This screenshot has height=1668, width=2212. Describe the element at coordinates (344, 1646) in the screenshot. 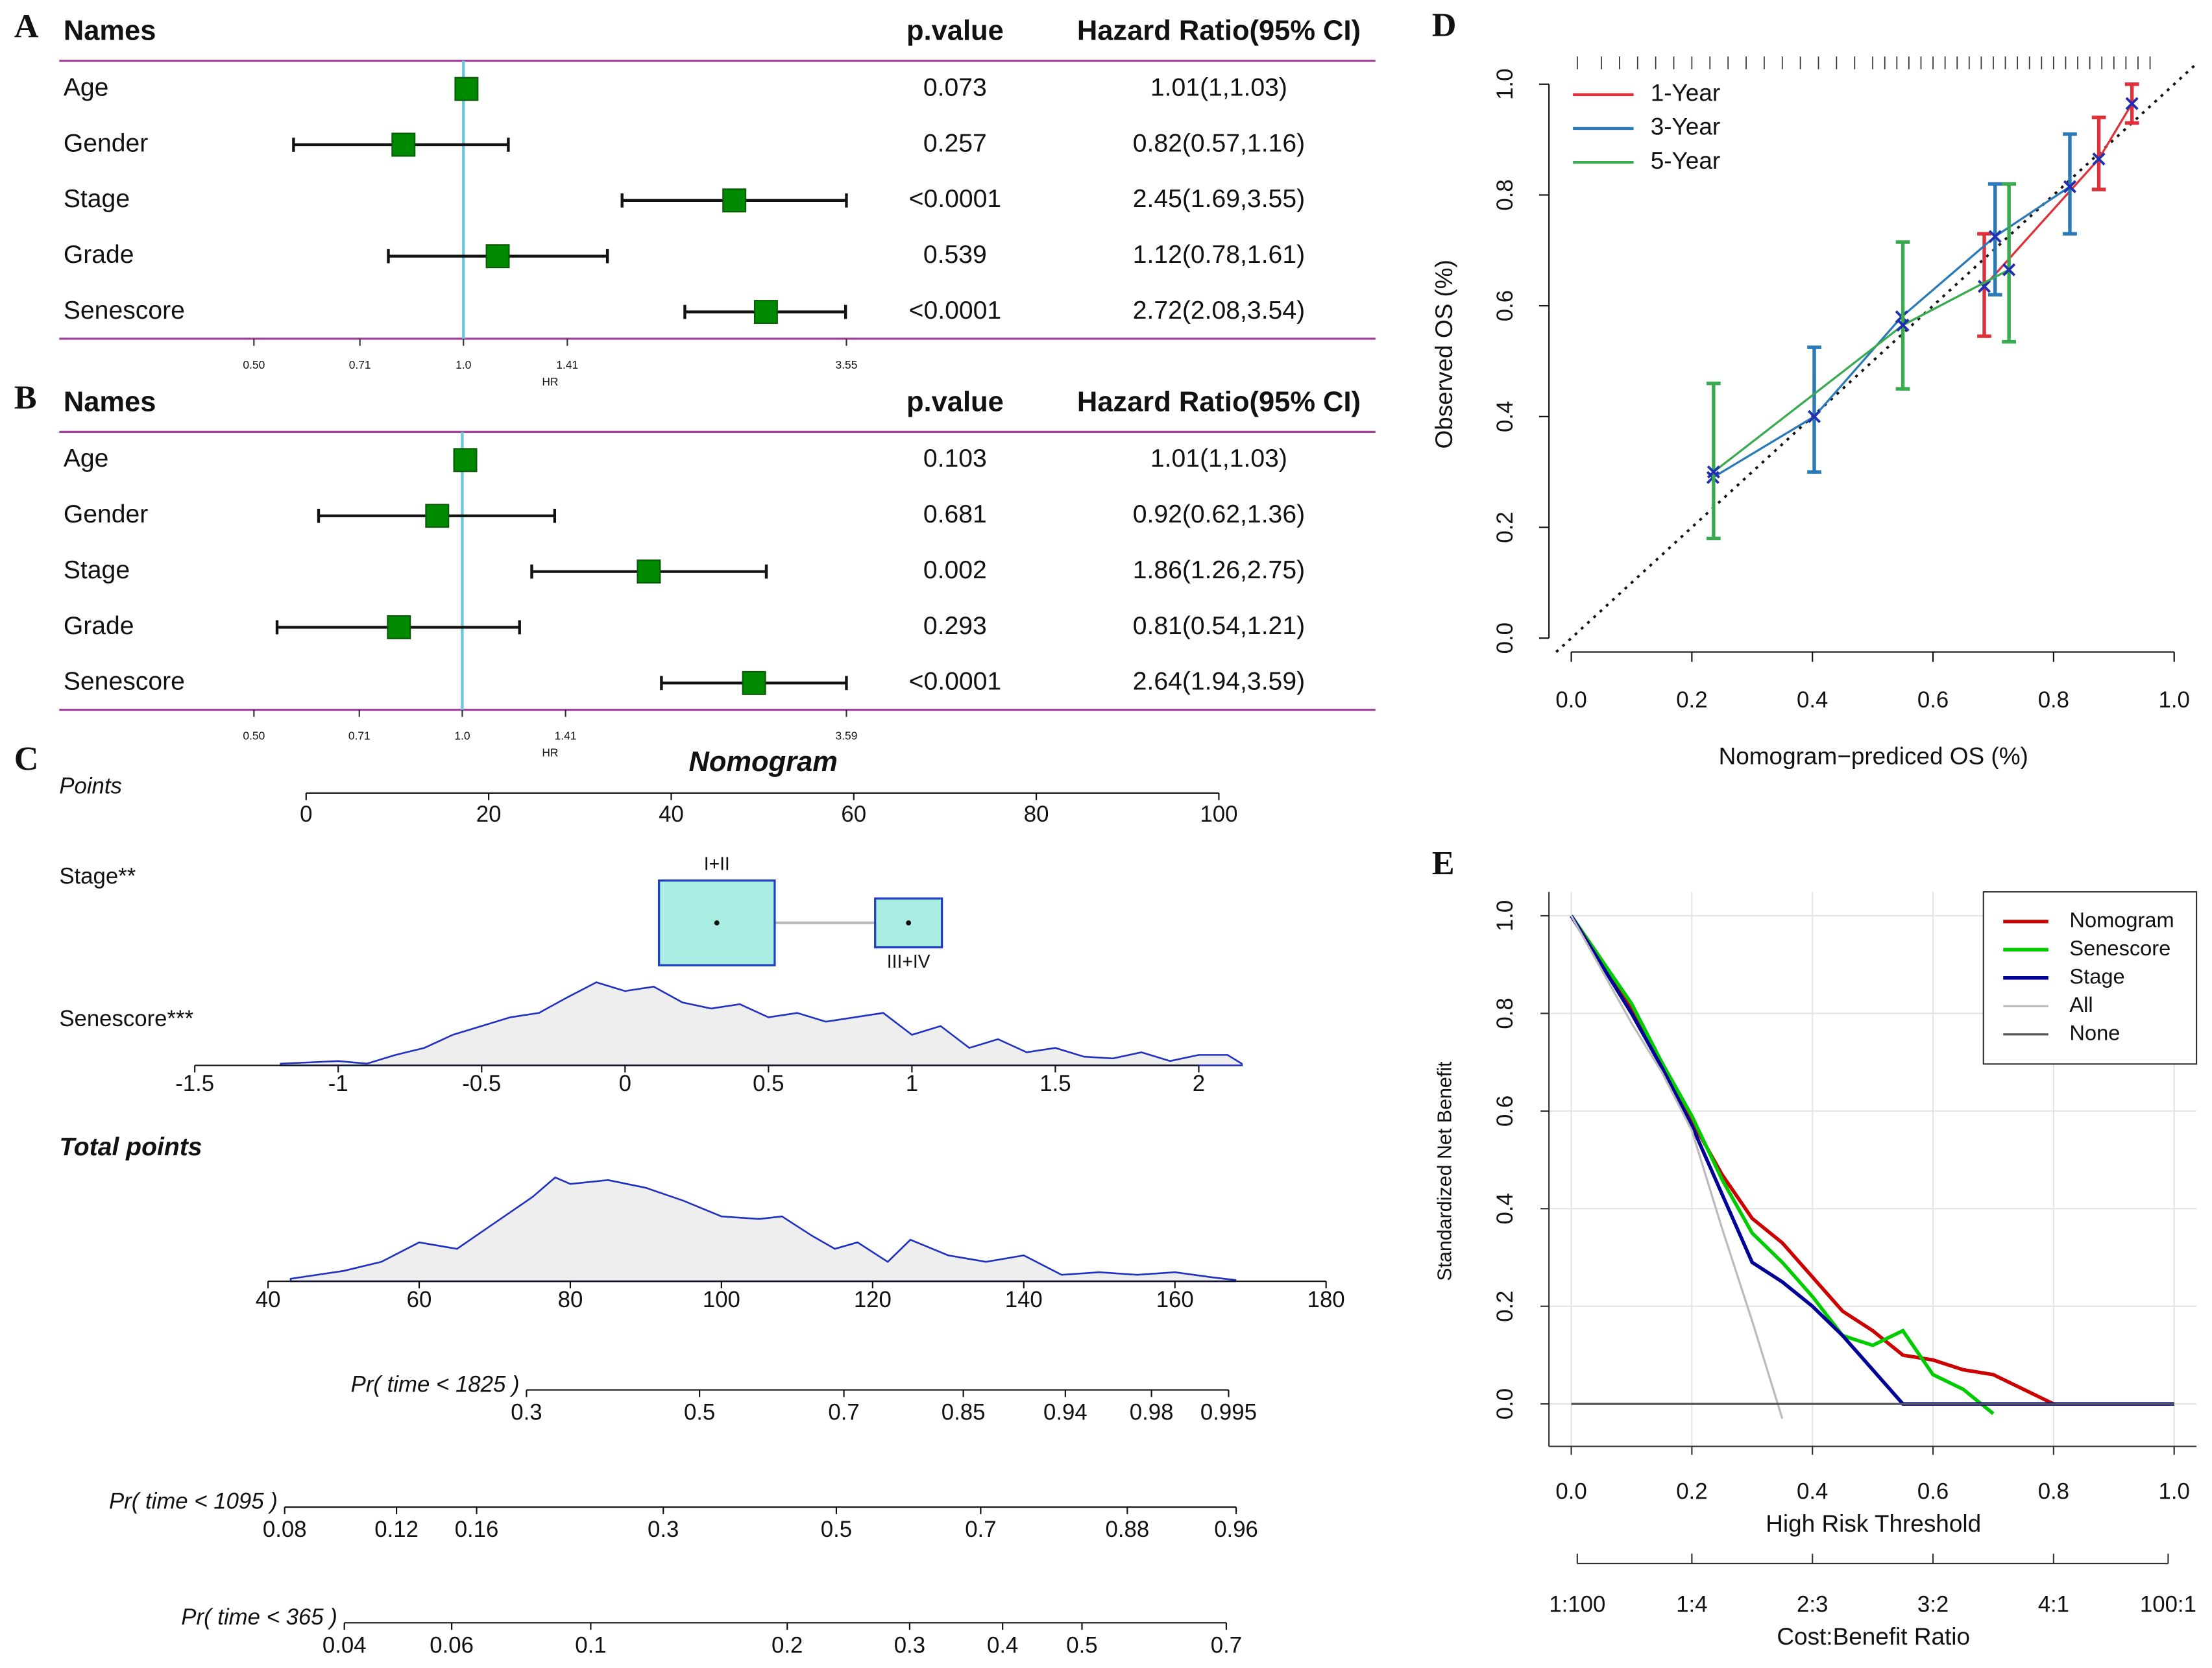

I see `tick-label: 0.04` at that location.